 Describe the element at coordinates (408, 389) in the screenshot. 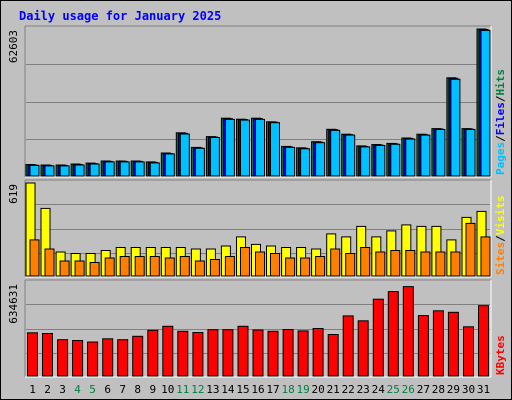

I see `x-tick-label-day-26: 26` at that location.